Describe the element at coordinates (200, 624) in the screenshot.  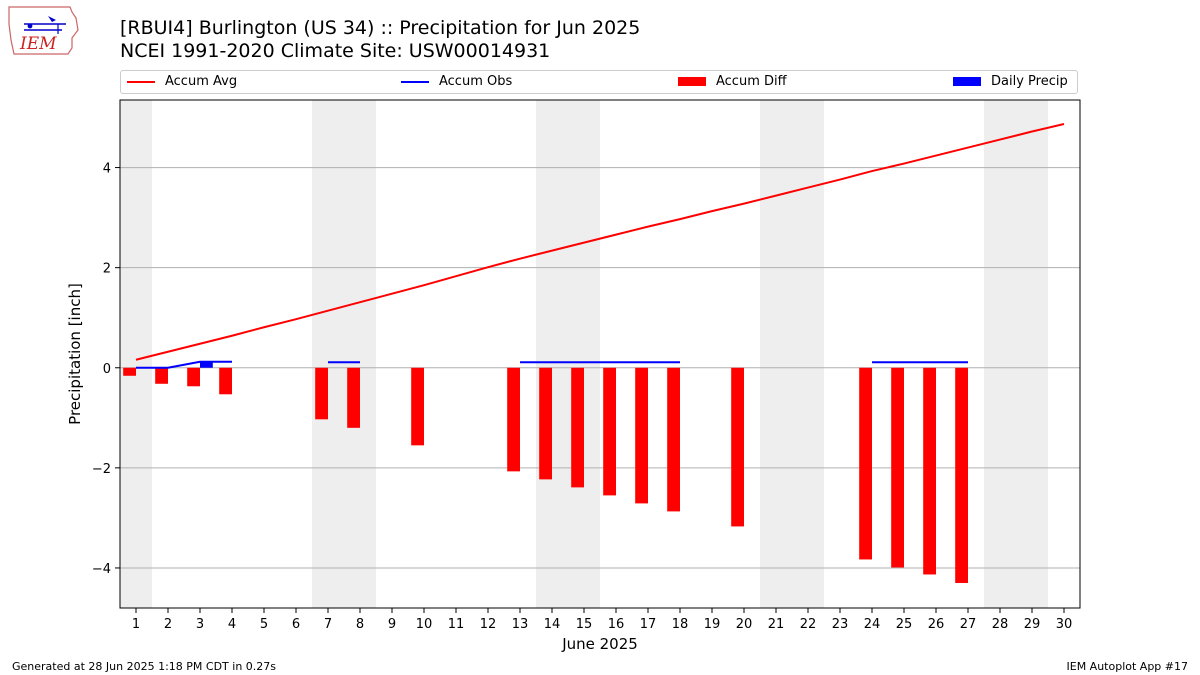
I see `x-tick-label: 3` at that location.